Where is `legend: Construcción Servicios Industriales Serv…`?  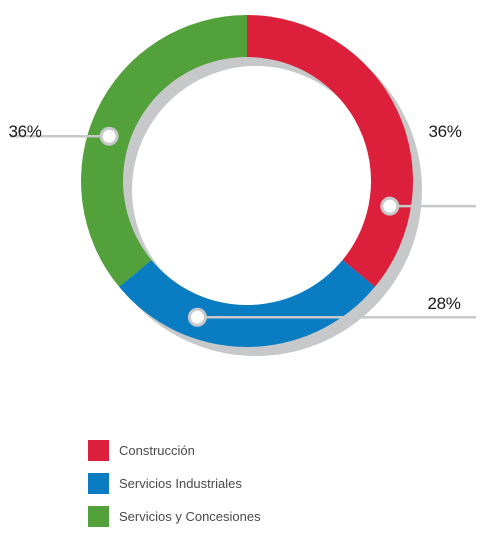
legend: Construcción Servicios Industriales Serv… is located at coordinates (174, 489).